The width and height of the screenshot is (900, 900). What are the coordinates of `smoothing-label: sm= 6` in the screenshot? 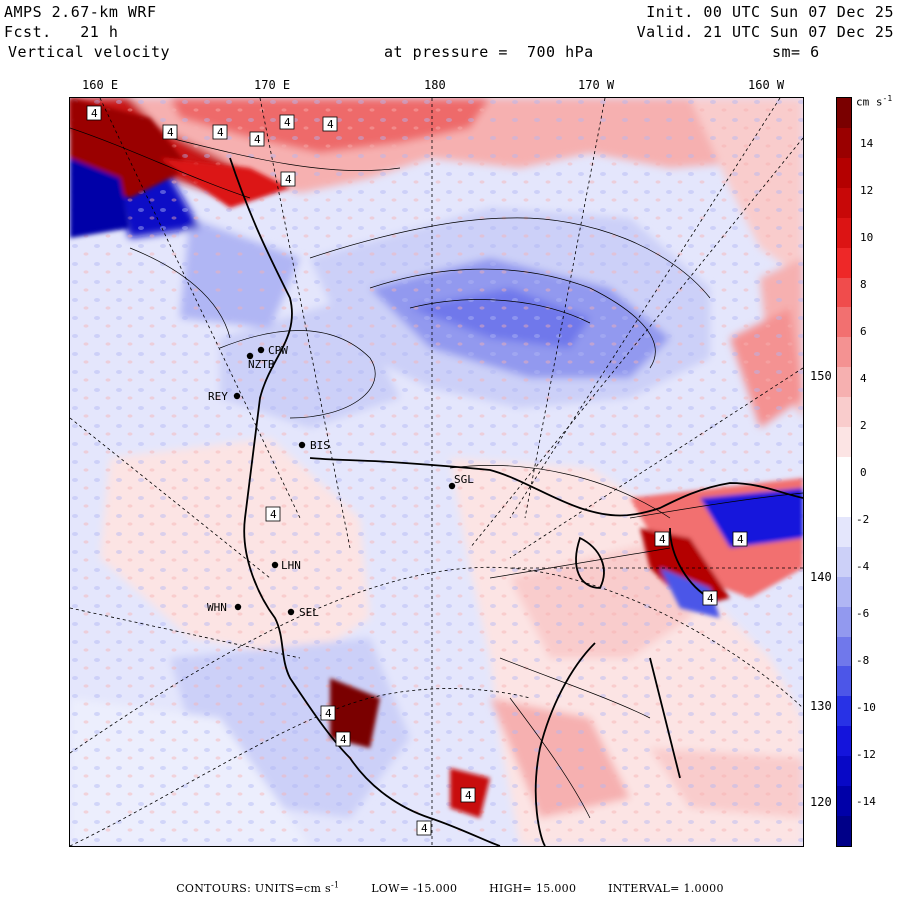 It's located at (796, 52).